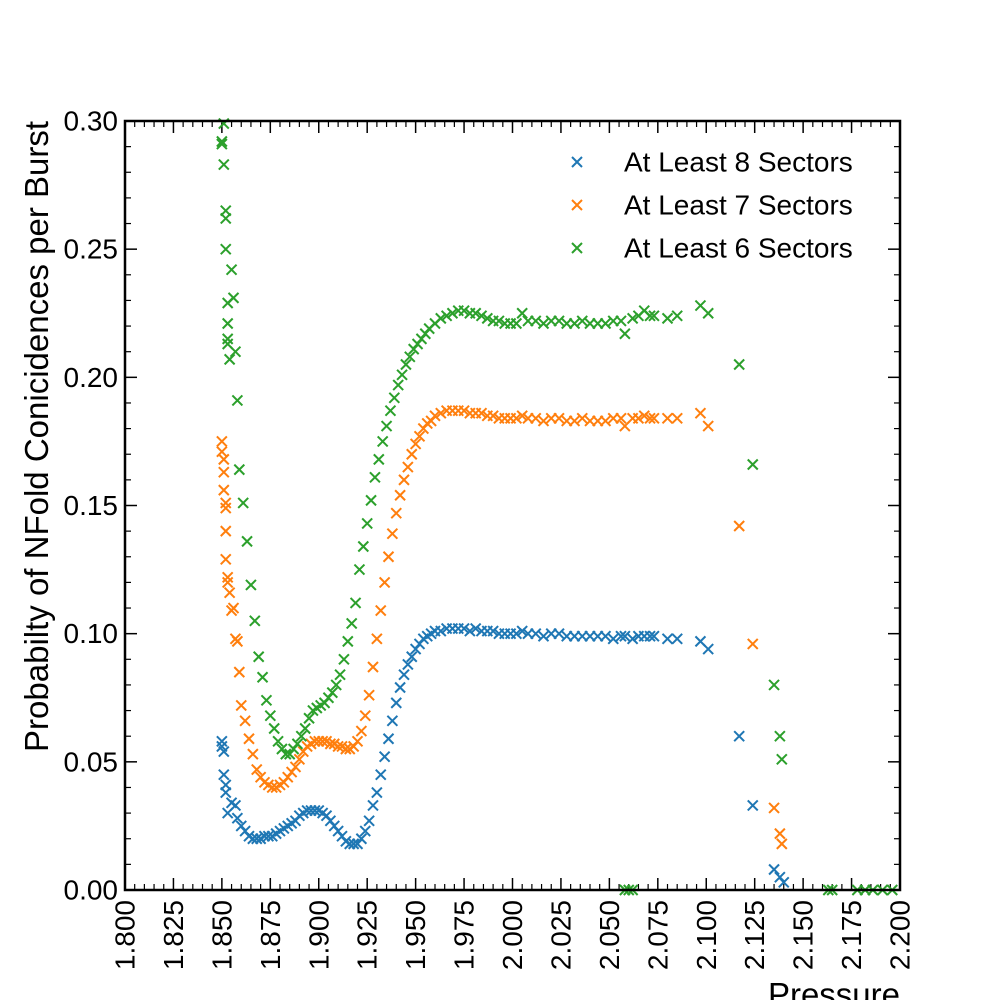 This screenshot has height=1000, width=1000. I want to click on x-tick-label: 2.050, so click(609, 935).